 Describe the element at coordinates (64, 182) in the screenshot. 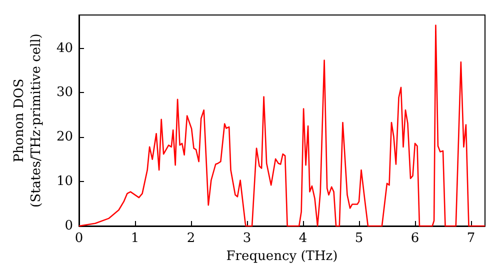

I see `y-tick-label: 10` at that location.